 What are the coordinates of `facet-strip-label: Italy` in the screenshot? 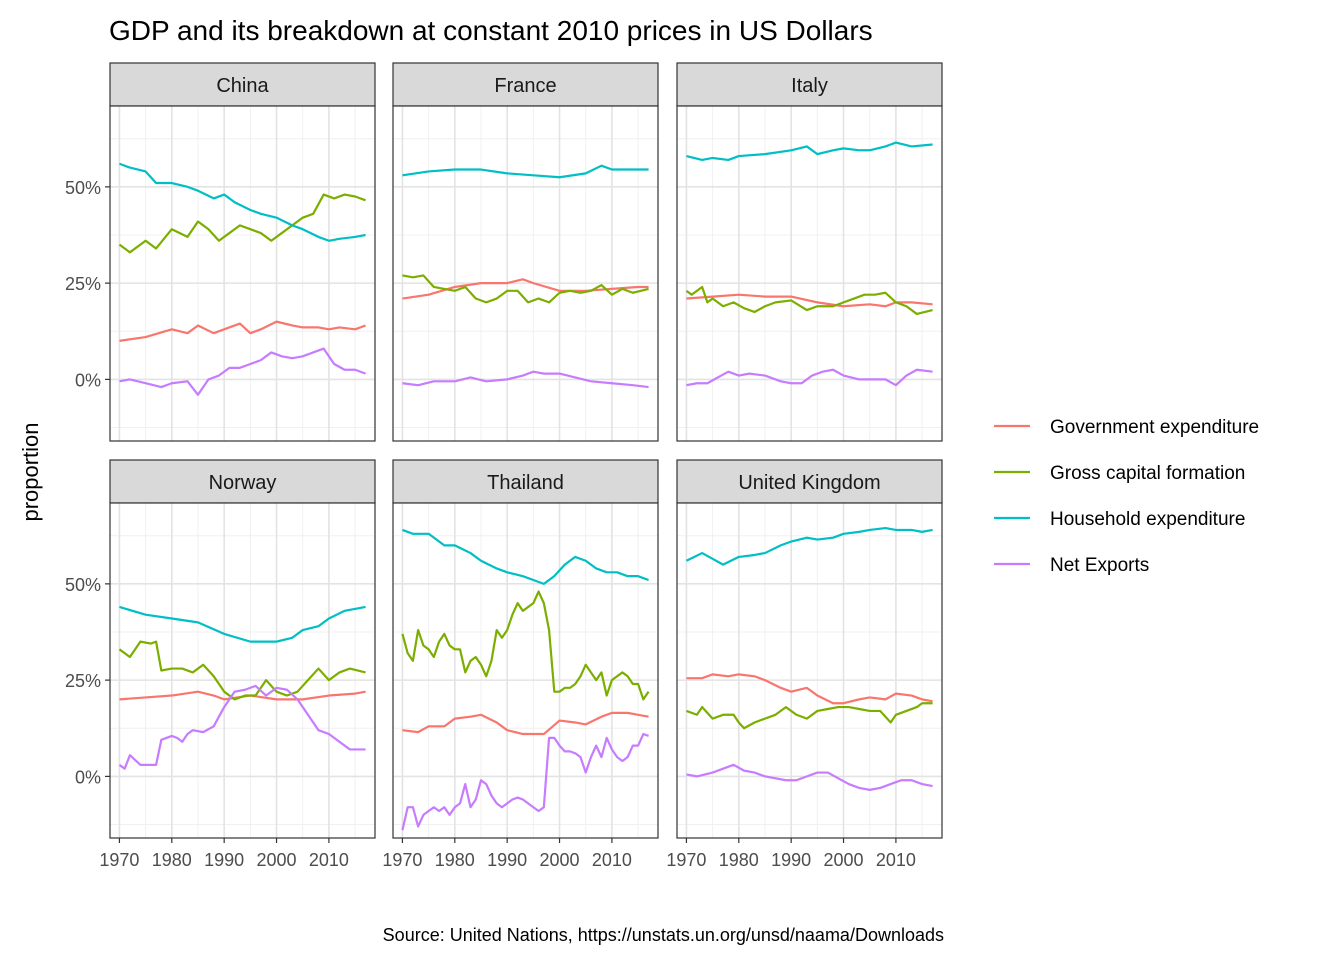 It's located at (809, 86).